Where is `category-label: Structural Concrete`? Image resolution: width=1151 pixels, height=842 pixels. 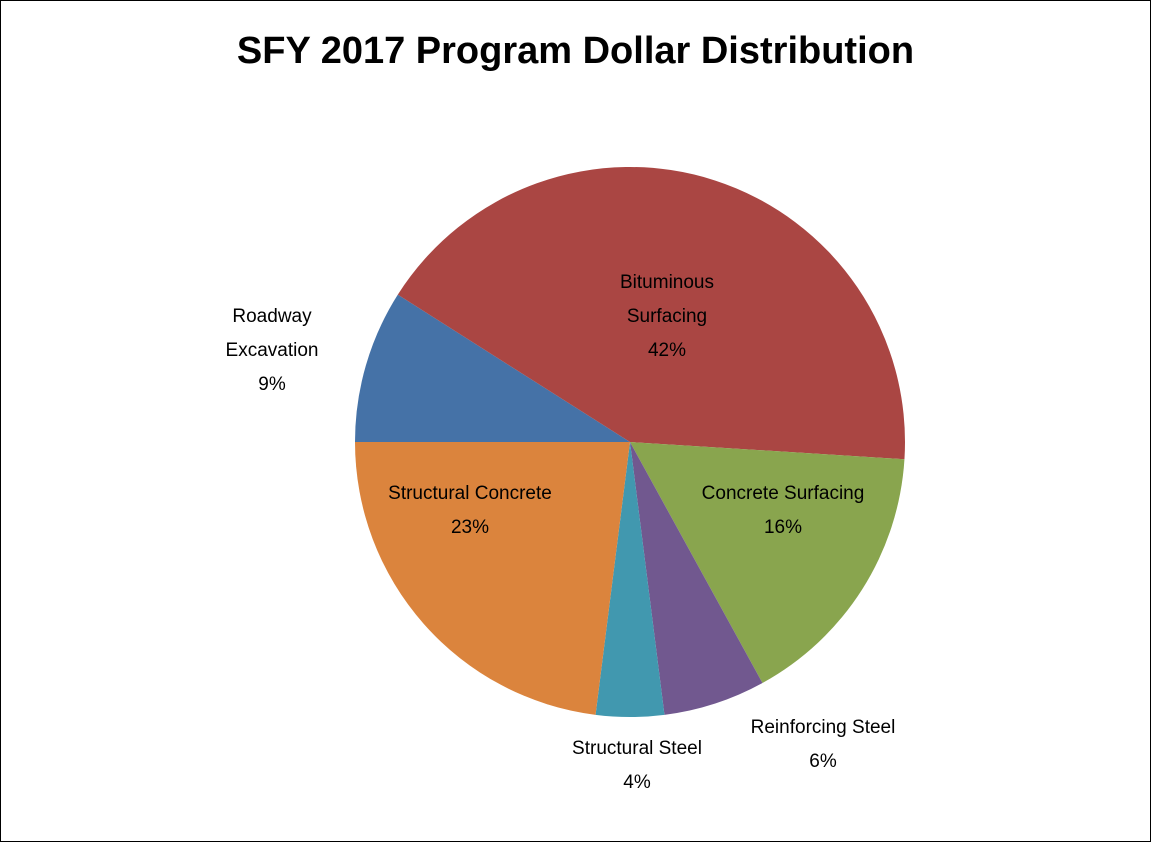 category-label: Structural Concrete is located at coordinates (470, 493).